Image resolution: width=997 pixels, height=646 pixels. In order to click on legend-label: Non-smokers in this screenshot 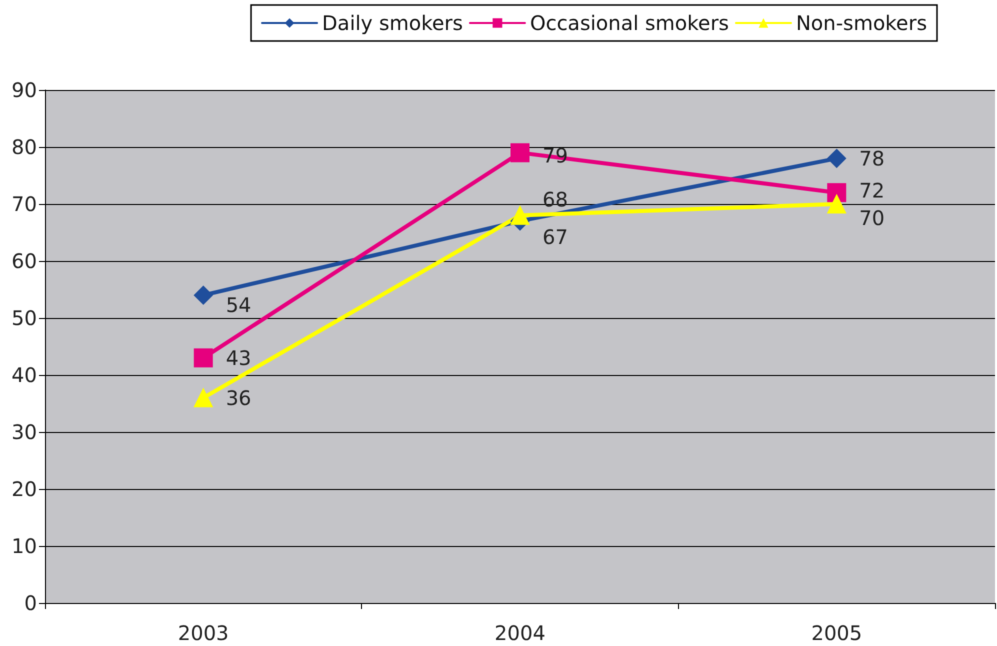, I will do `click(861, 23)`.